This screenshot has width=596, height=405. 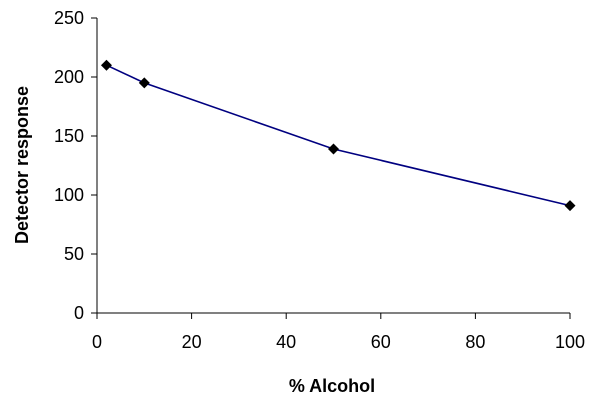 What do you see at coordinates (69, 195) in the screenshot?
I see `y-tick-label: 100` at bounding box center [69, 195].